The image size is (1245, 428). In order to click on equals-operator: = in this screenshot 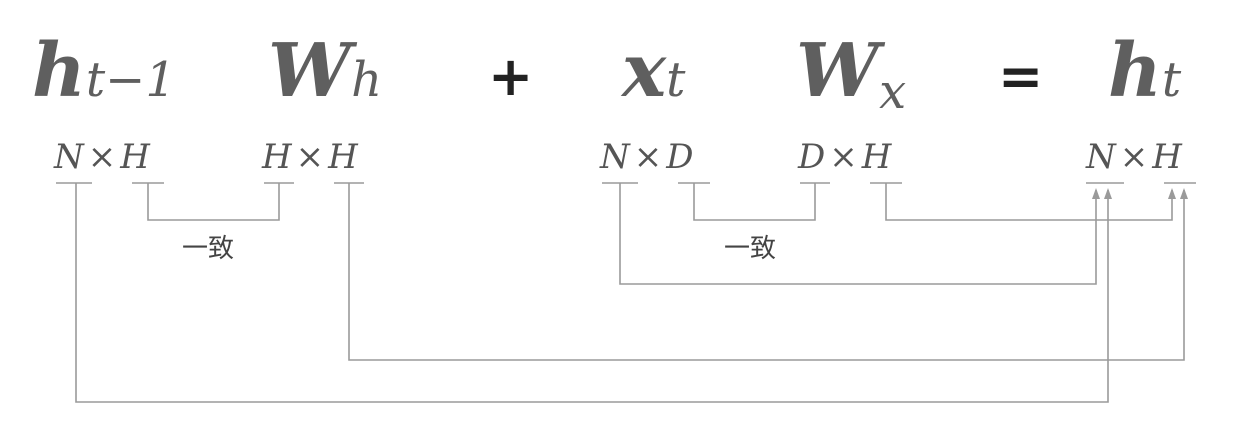, I will do `click(1021, 76)`.